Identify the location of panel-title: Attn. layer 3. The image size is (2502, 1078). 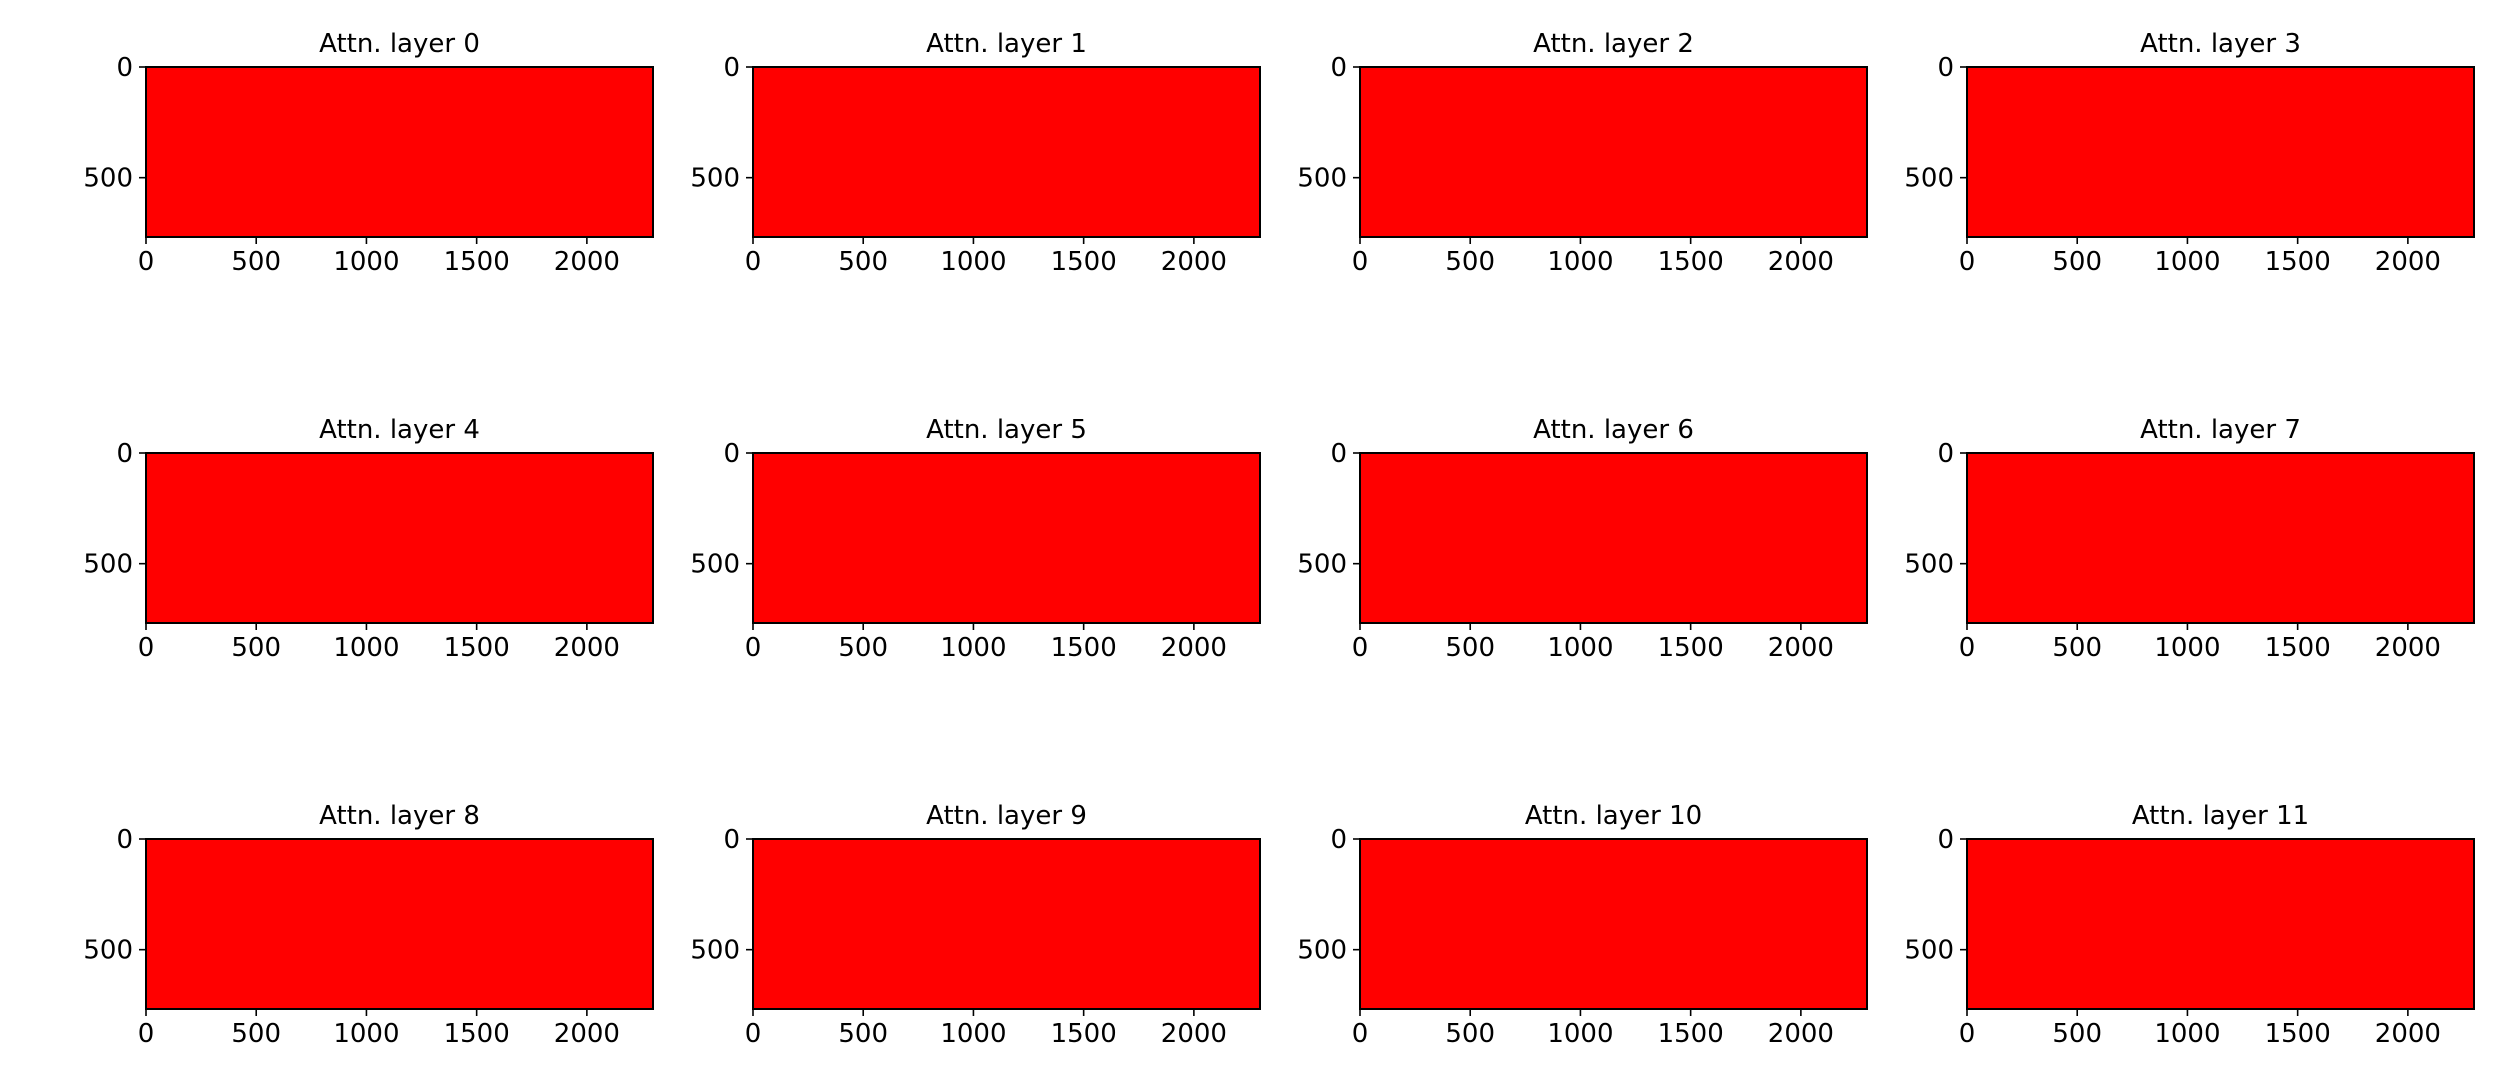
(2220, 44).